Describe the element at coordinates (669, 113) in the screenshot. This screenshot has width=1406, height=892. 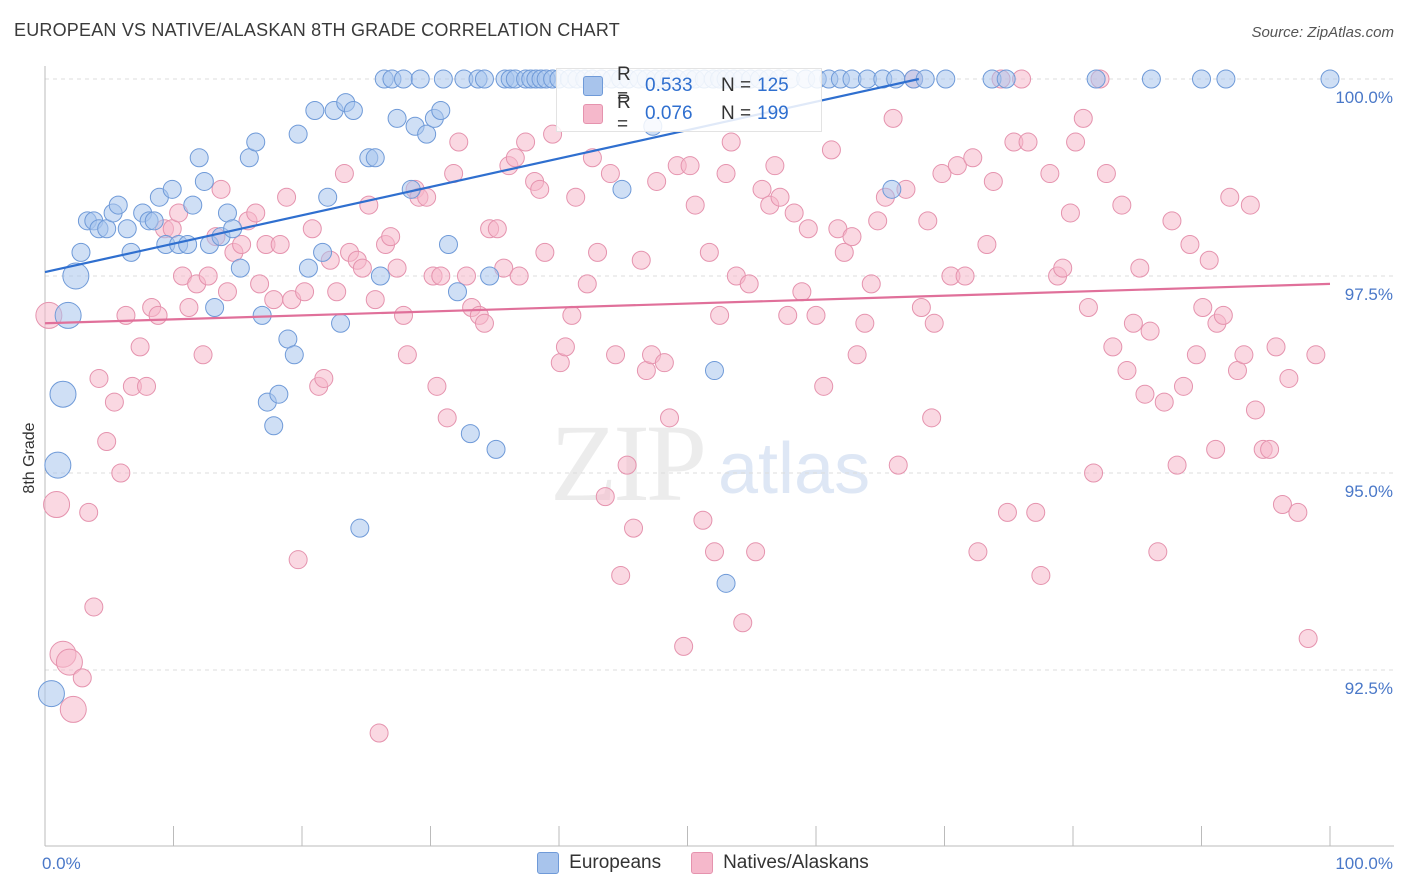
I see `legend-r-value-natives: 0.076` at that location.